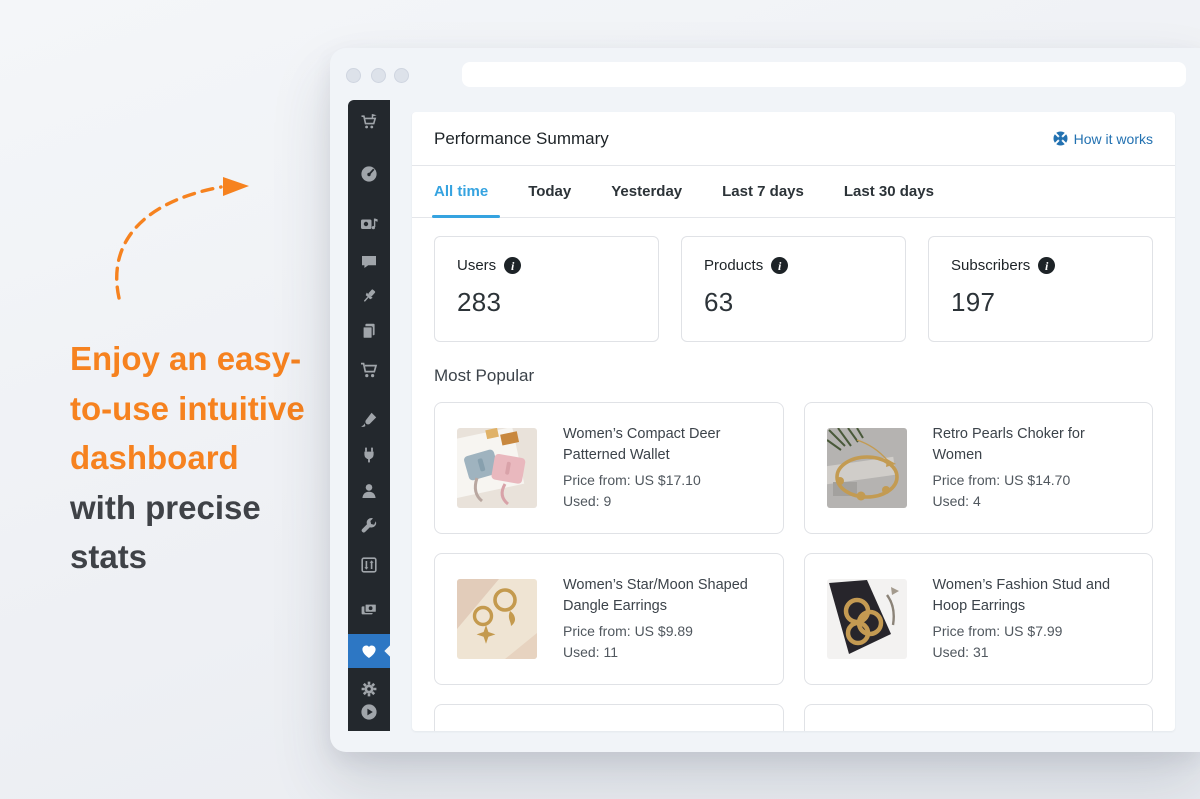 Image resolution: width=1200 pixels, height=799 pixels. Describe the element at coordinates (888, 191) in the screenshot. I see `tab-last-30-days: Last 30 days` at that location.